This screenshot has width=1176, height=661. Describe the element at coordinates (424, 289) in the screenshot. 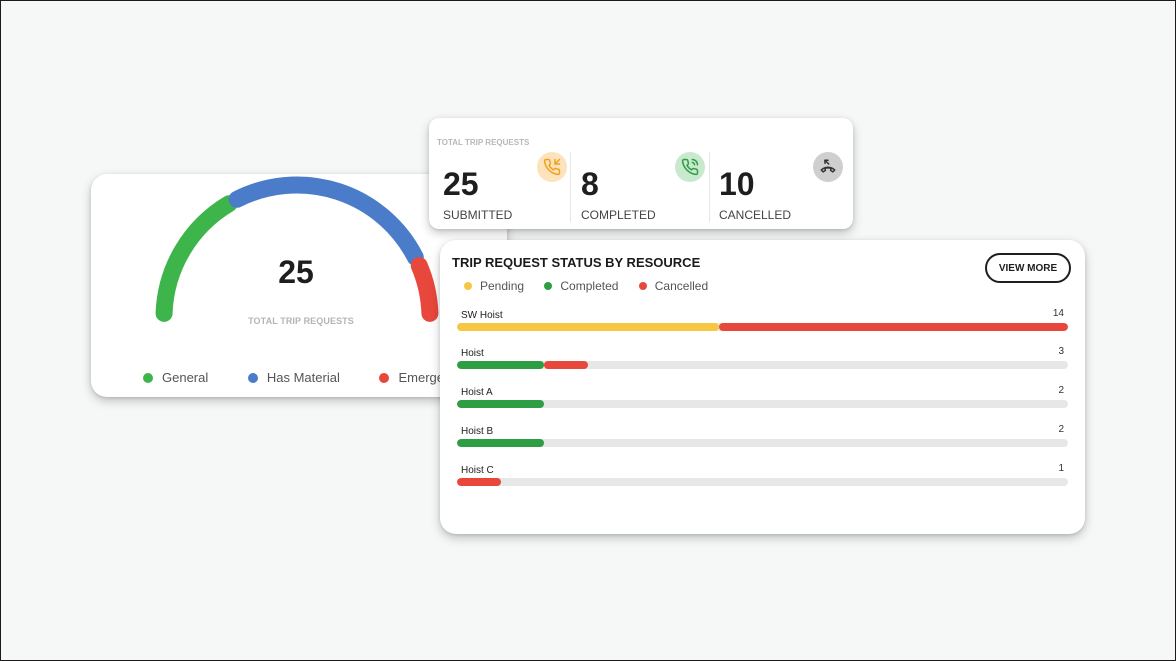

I see `gauge-arc-emergency` at that location.